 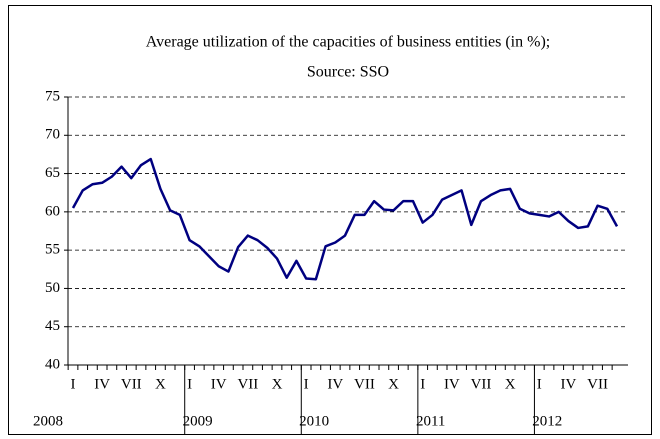 What do you see at coordinates (348, 72) in the screenshot?
I see `chart-subtitle: Source: SSO` at bounding box center [348, 72].